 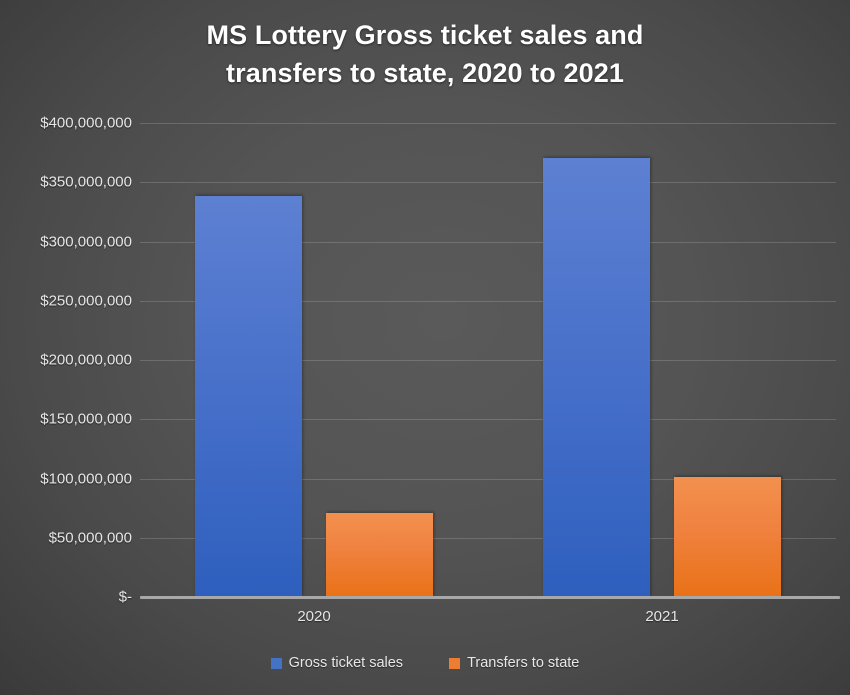 I want to click on chart-title-line-1: MS Lottery Gross ticket sales and, so click(x=425, y=35).